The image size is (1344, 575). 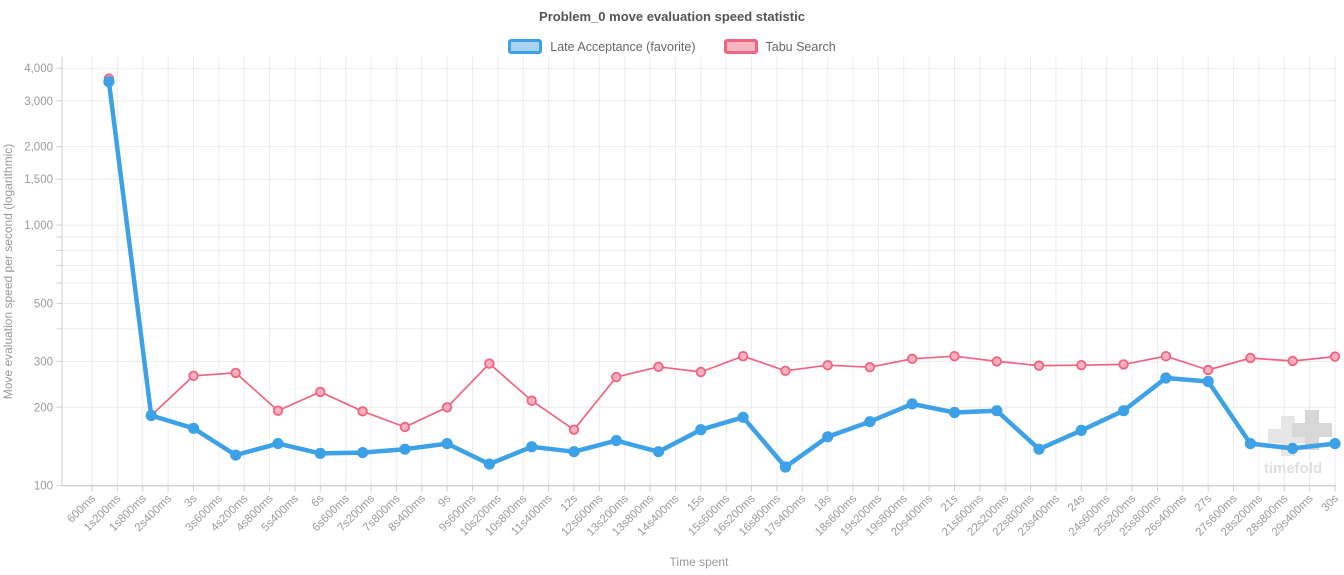 What do you see at coordinates (38, 180) in the screenshot?
I see `y-tick-label: 1,500` at bounding box center [38, 180].